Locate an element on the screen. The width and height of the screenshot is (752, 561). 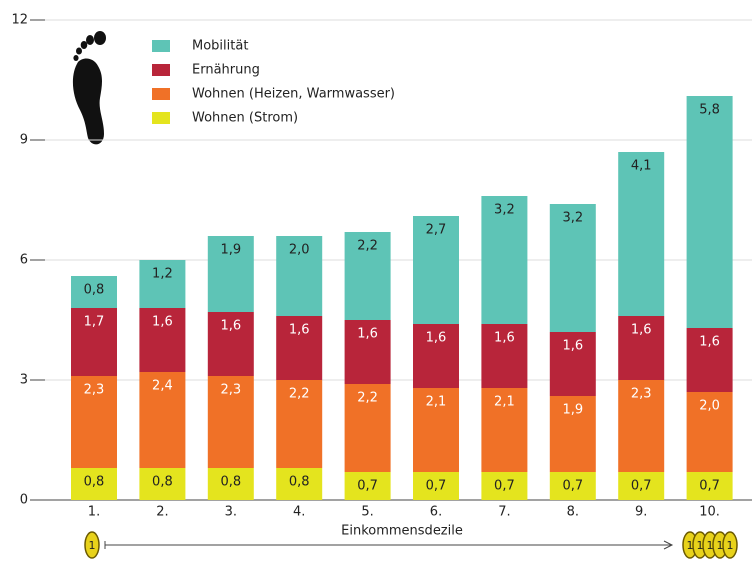
x-tick-label: 6. is located at coordinates (436, 512).